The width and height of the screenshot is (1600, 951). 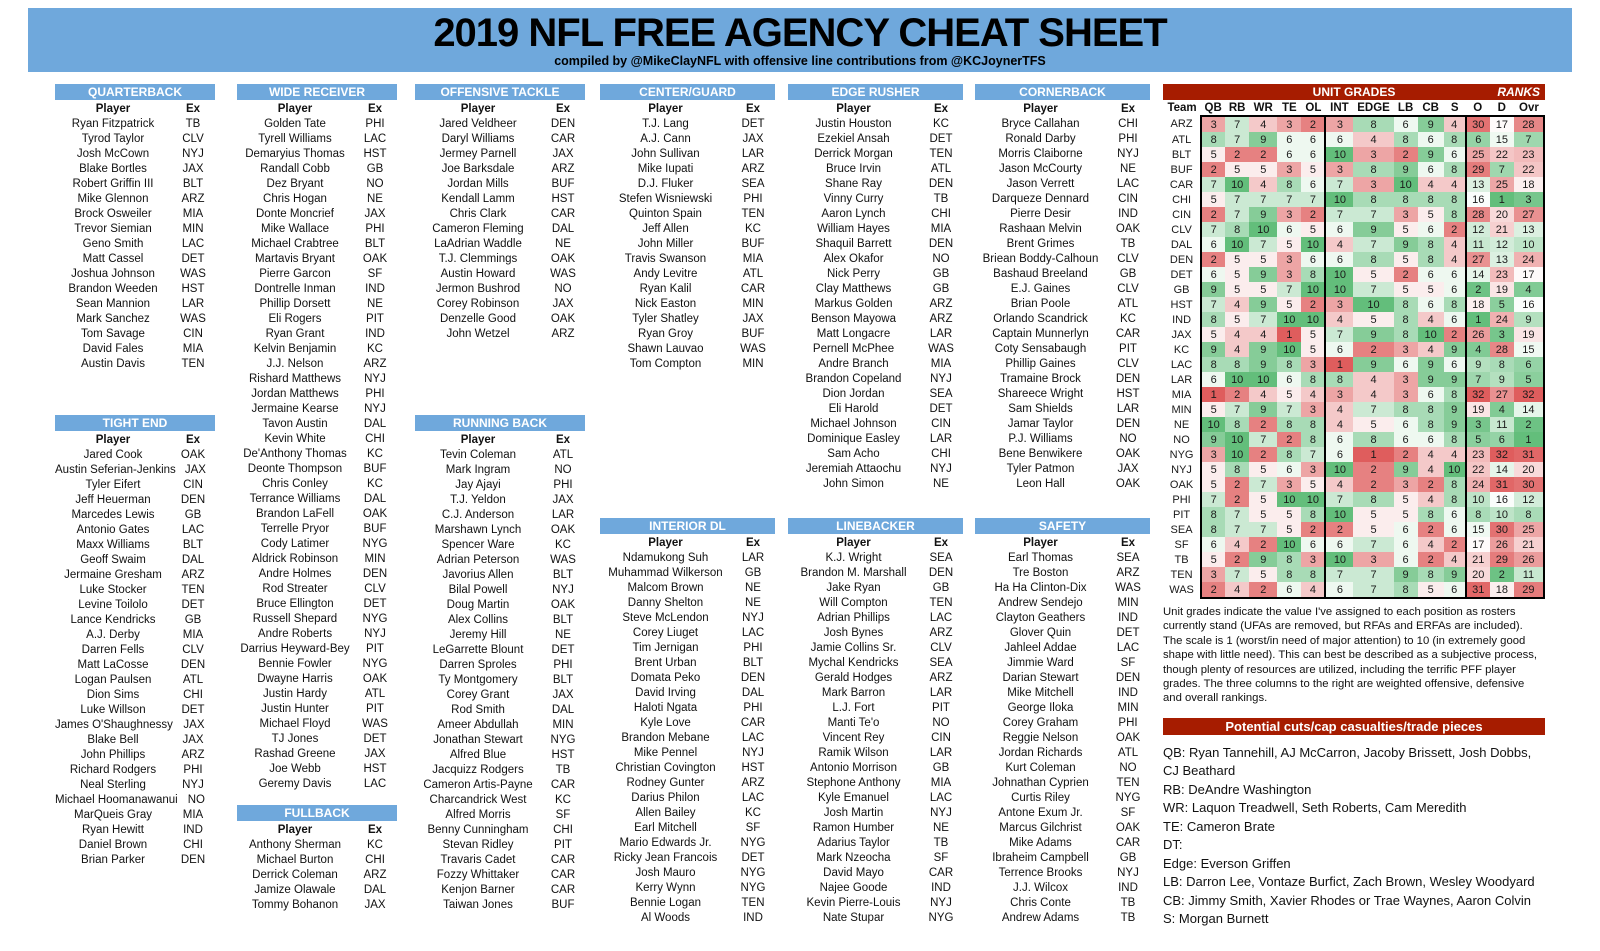 I want to click on grade-column-header: EDGE, so click(x=1373, y=107).